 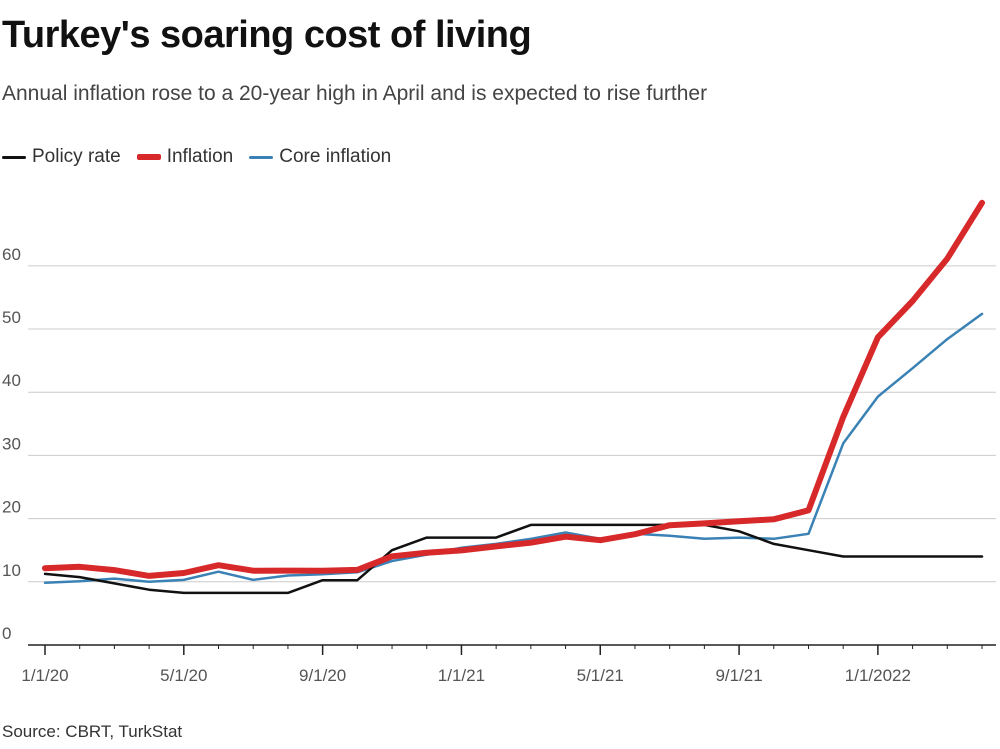 I want to click on legend-label-policy-rate: Policy rate, so click(x=76, y=156).